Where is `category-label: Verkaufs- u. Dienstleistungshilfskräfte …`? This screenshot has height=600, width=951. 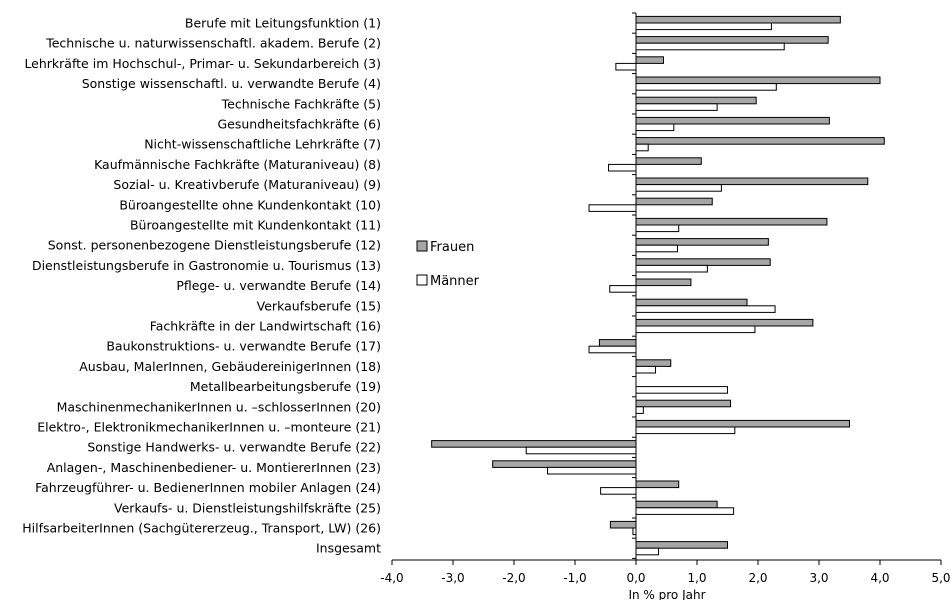
category-label: Verkaufs- u. Dienstleistungshilfskräfte … is located at coordinates (247, 507).